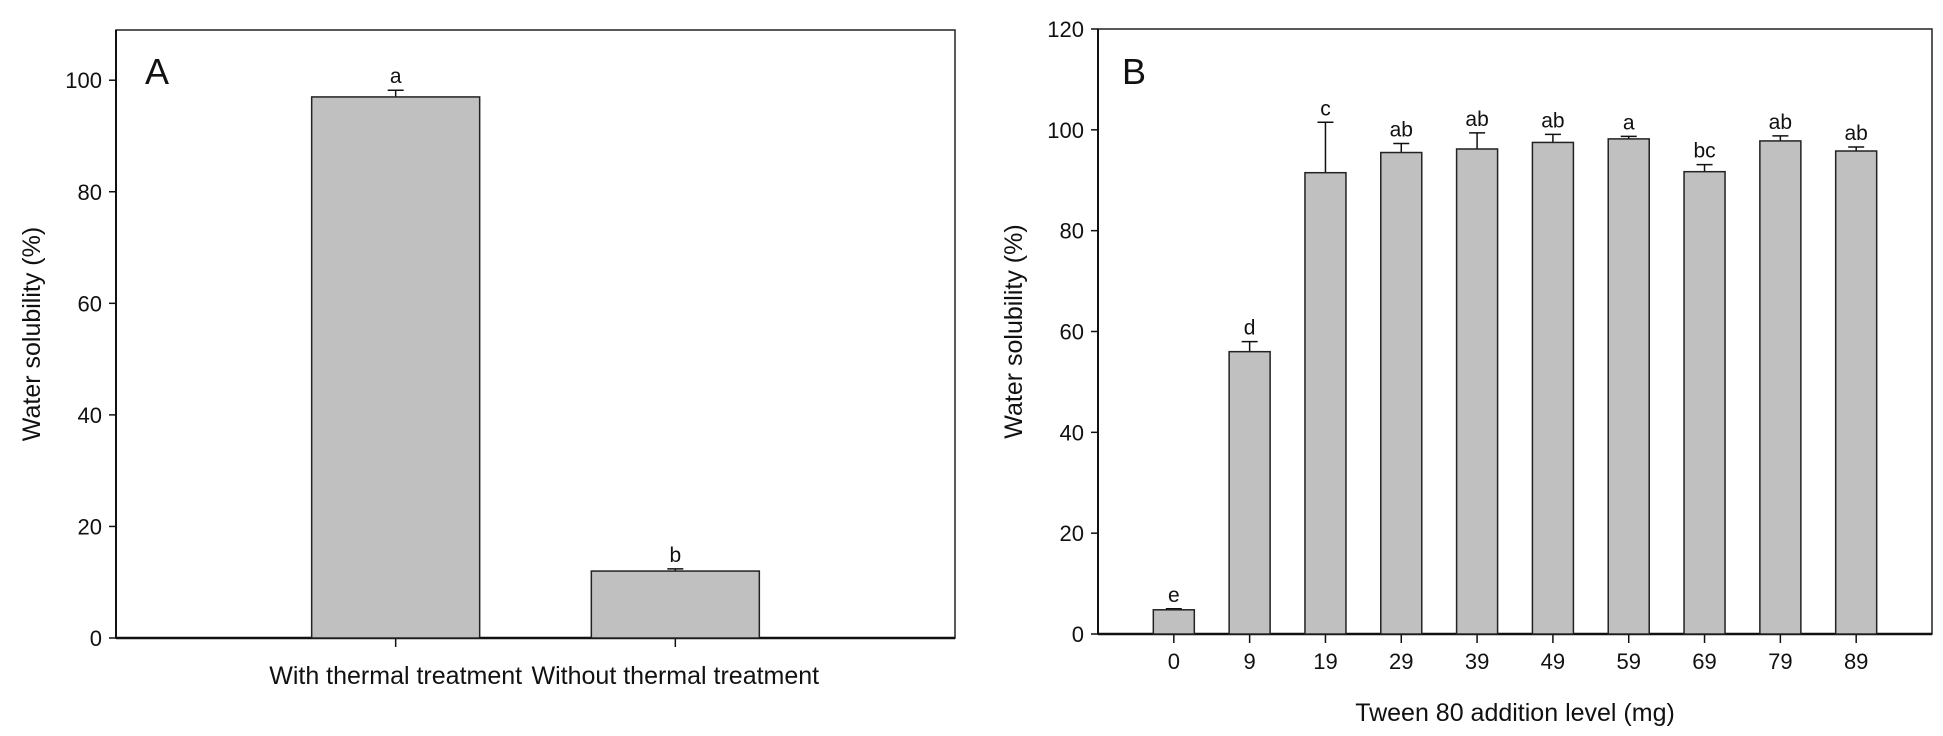  Describe the element at coordinates (1553, 661) in the screenshot. I see `x-tick-label: 49` at that location.